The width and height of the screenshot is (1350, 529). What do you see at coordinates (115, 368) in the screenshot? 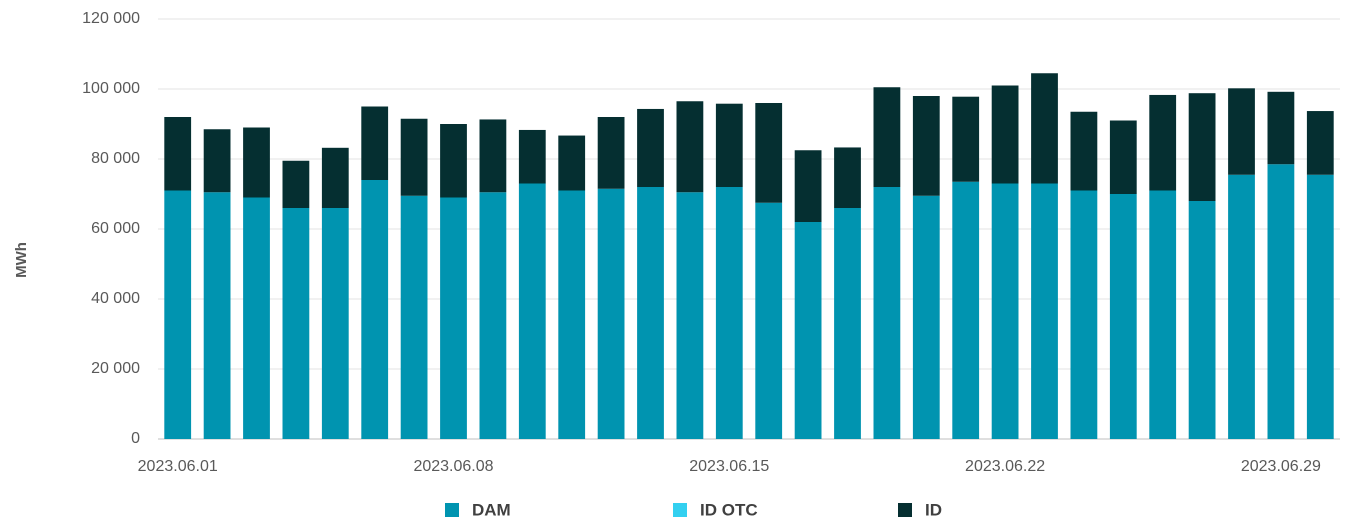
I see `y-tick-label: 20 000` at bounding box center [115, 368].